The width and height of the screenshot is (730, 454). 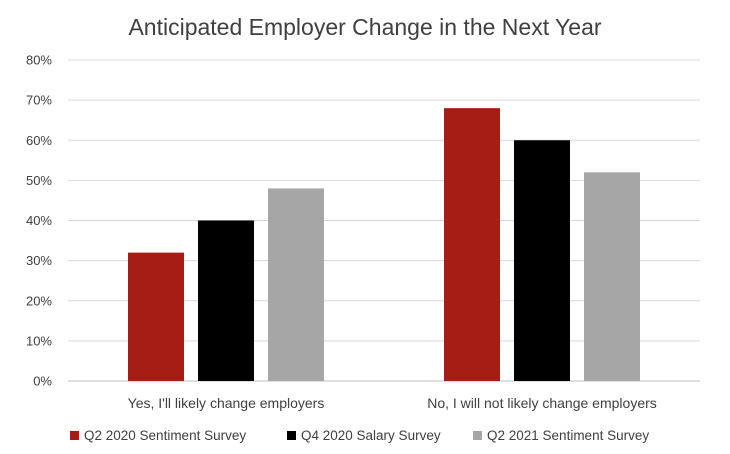 What do you see at coordinates (42, 381) in the screenshot?
I see `y-tick-label: 0%` at bounding box center [42, 381].